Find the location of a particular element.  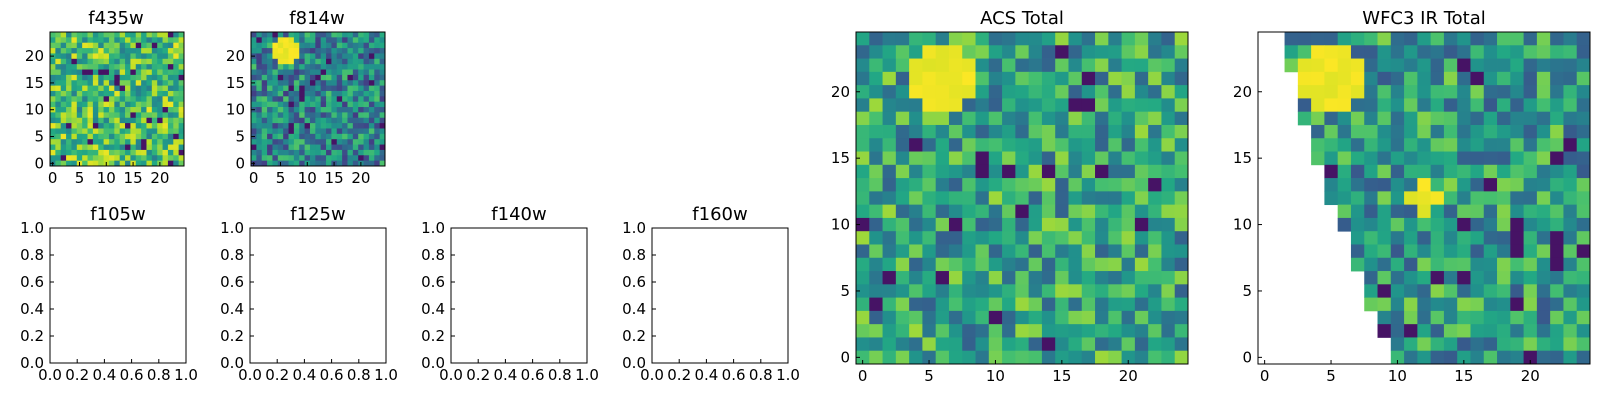

y-tick-label: 0.0 is located at coordinates (232, 363).